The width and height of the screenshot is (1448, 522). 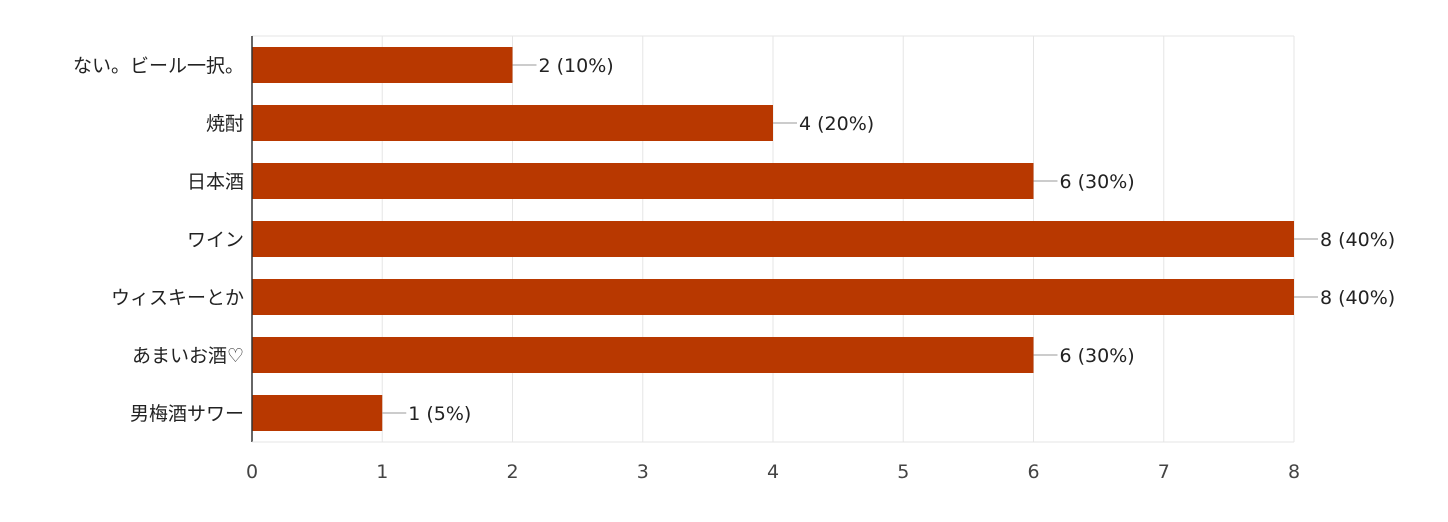 I want to click on category-label-6: 男梅酒サワー, so click(x=187, y=414).